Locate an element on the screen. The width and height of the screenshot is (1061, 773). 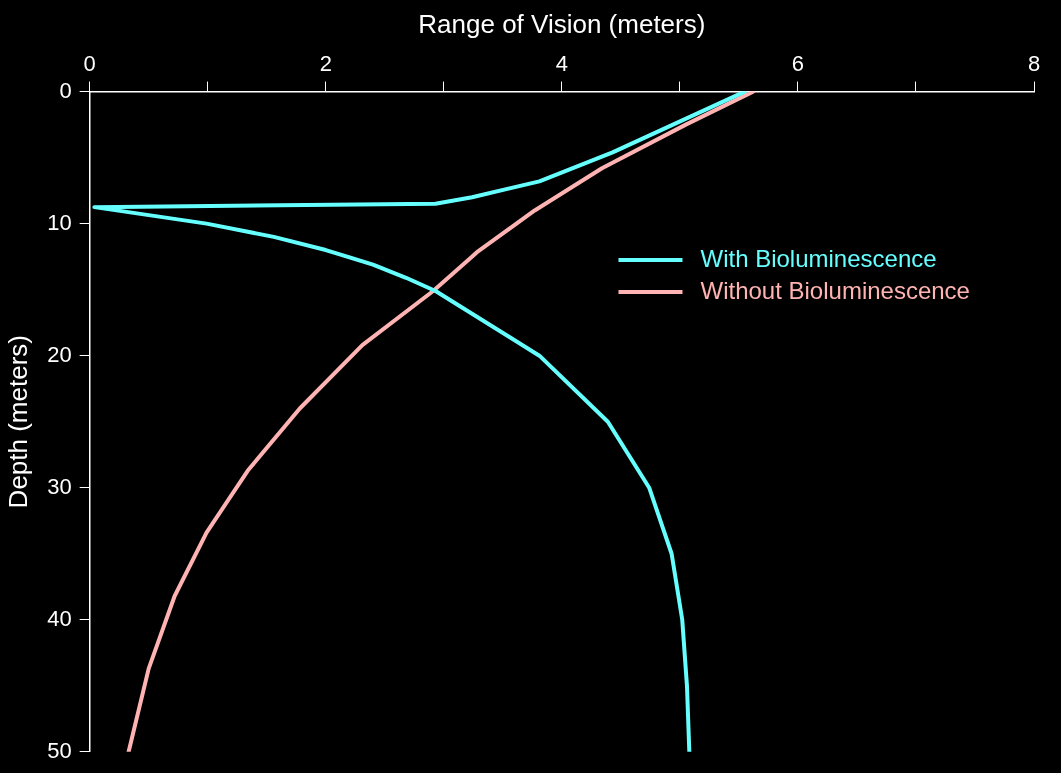
y-tick-label: 0 is located at coordinates (65, 90).